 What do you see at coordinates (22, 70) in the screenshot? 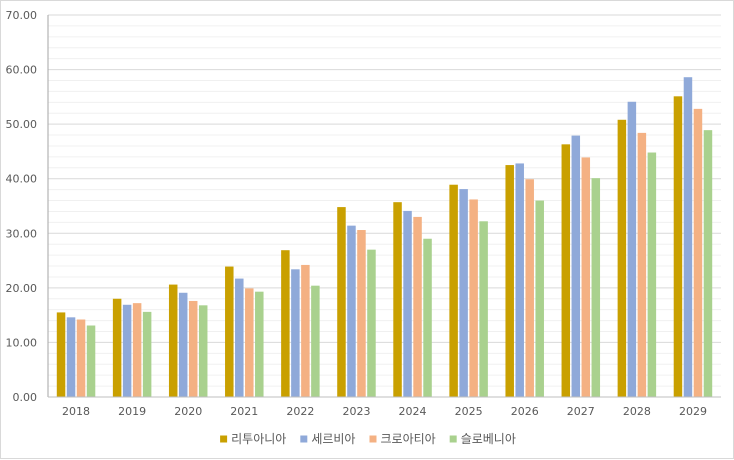
I see `y-tick-label: 60.00` at bounding box center [22, 70].